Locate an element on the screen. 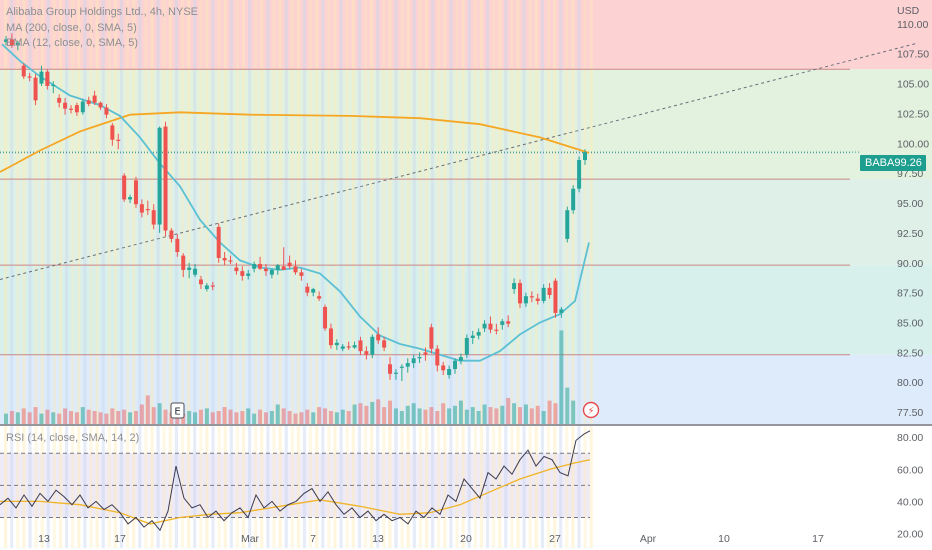 The image size is (932, 550). ma200-line is located at coordinates (295, 142).